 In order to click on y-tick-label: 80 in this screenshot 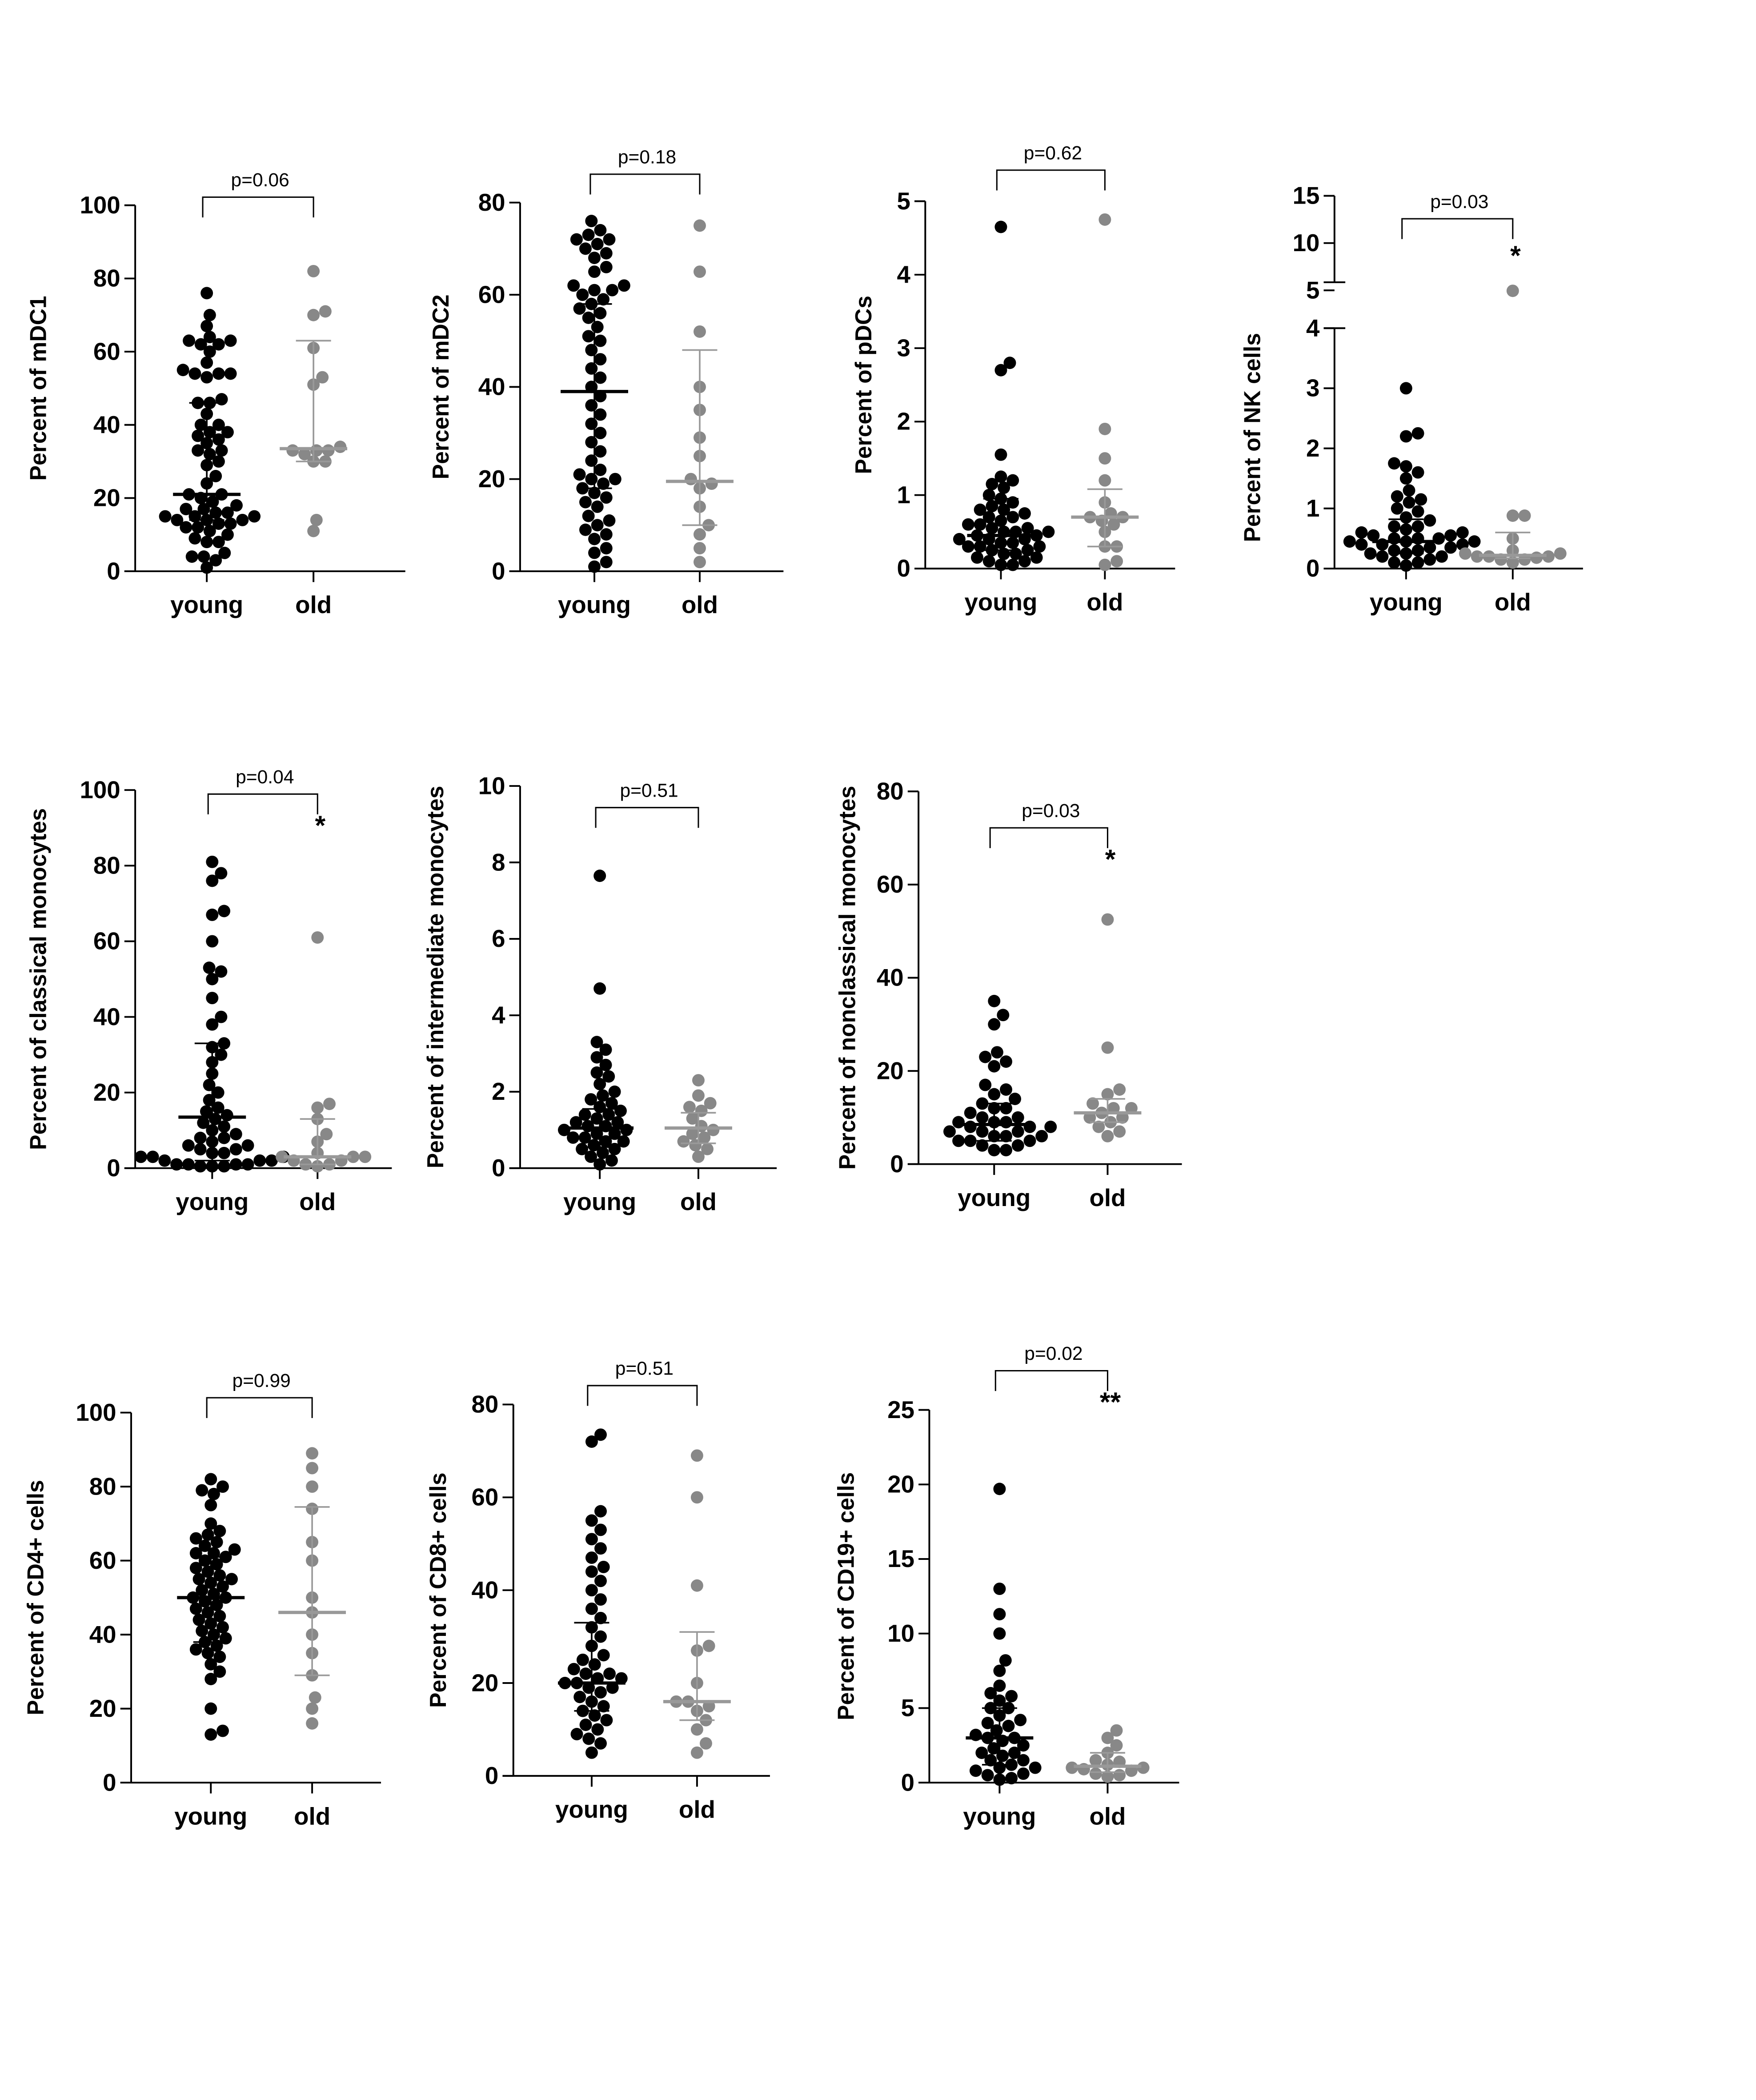, I will do `click(106, 865)`.